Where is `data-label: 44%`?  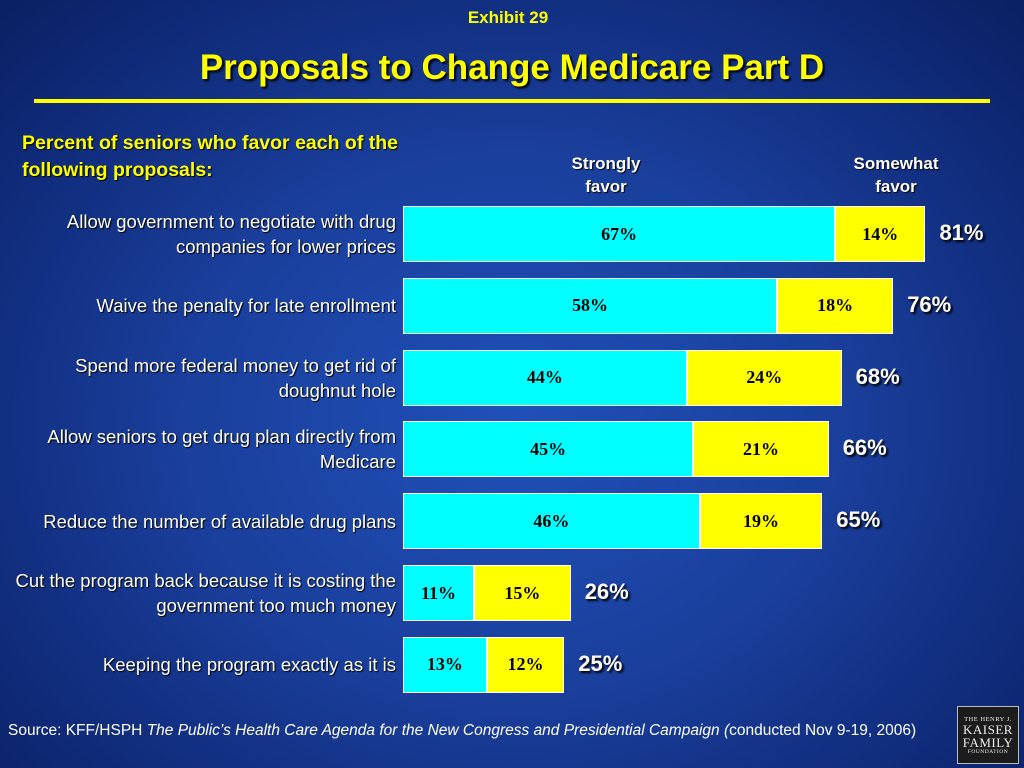
data-label: 44% is located at coordinates (544, 377).